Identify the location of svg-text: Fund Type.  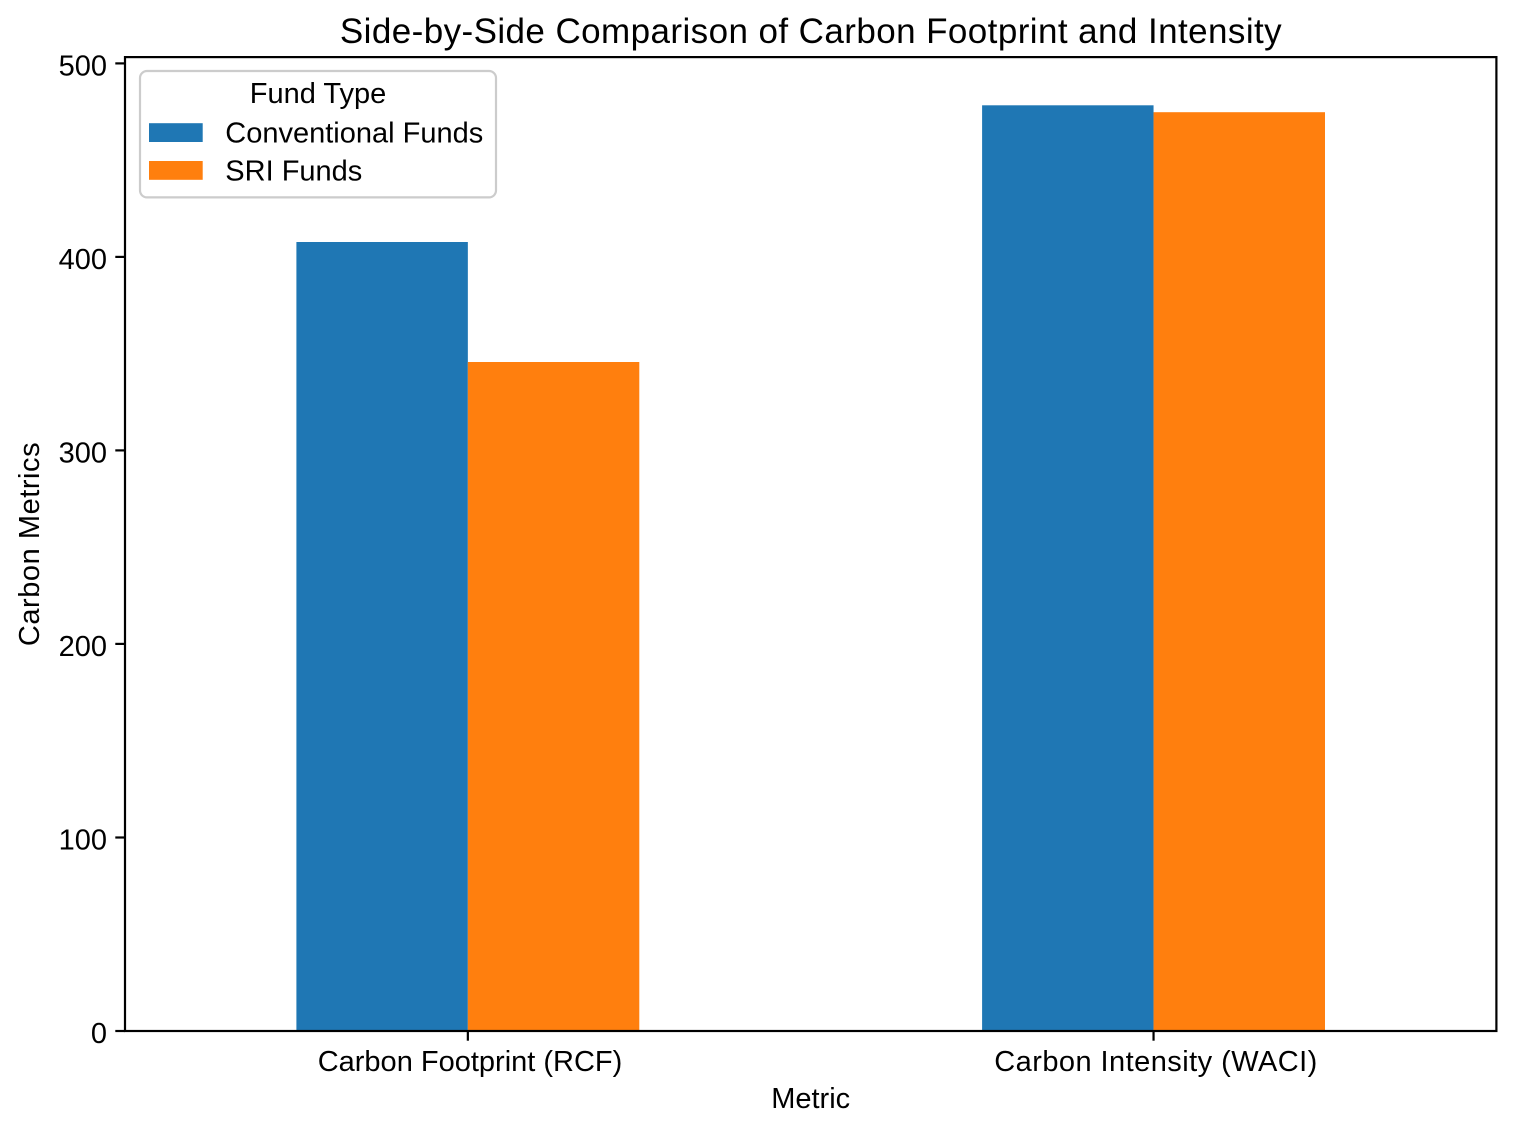
(318, 94).